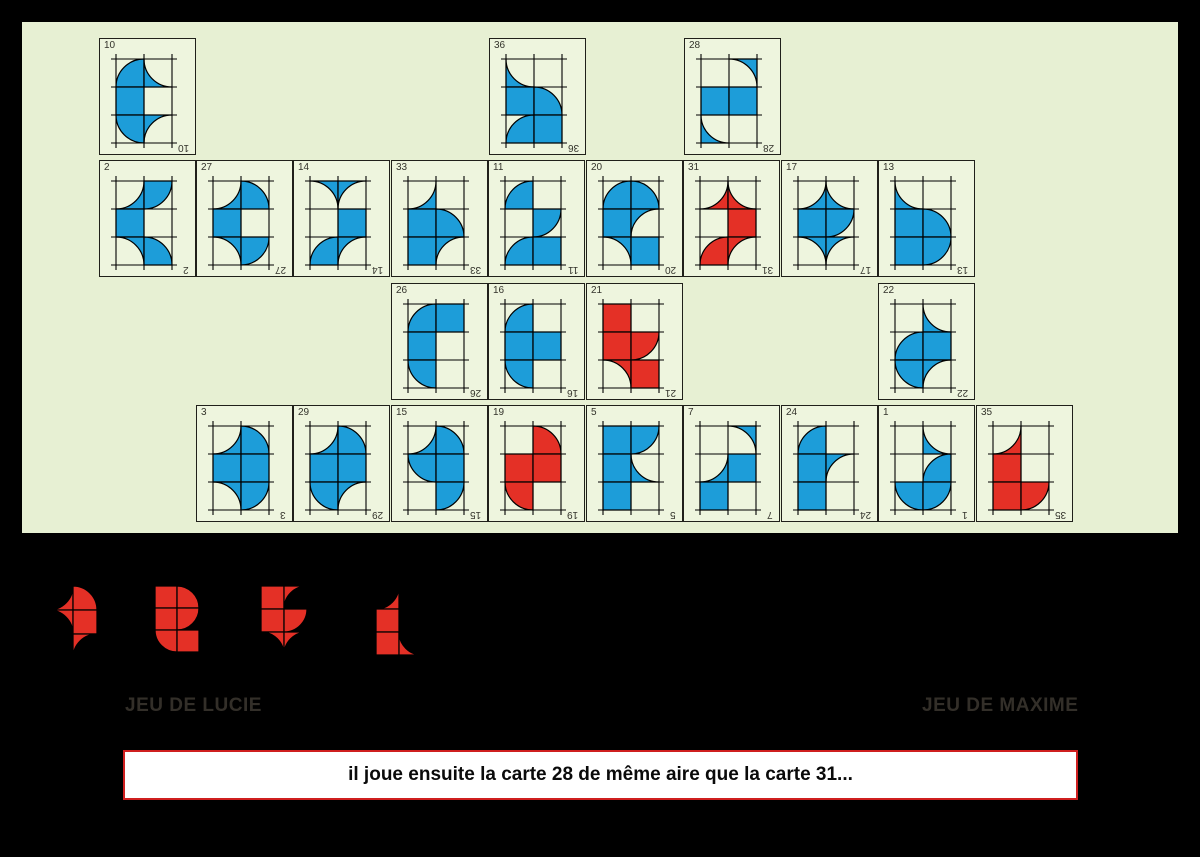 Image resolution: width=1200 pixels, height=857 pixels. I want to click on card-number: 1, so click(886, 412).